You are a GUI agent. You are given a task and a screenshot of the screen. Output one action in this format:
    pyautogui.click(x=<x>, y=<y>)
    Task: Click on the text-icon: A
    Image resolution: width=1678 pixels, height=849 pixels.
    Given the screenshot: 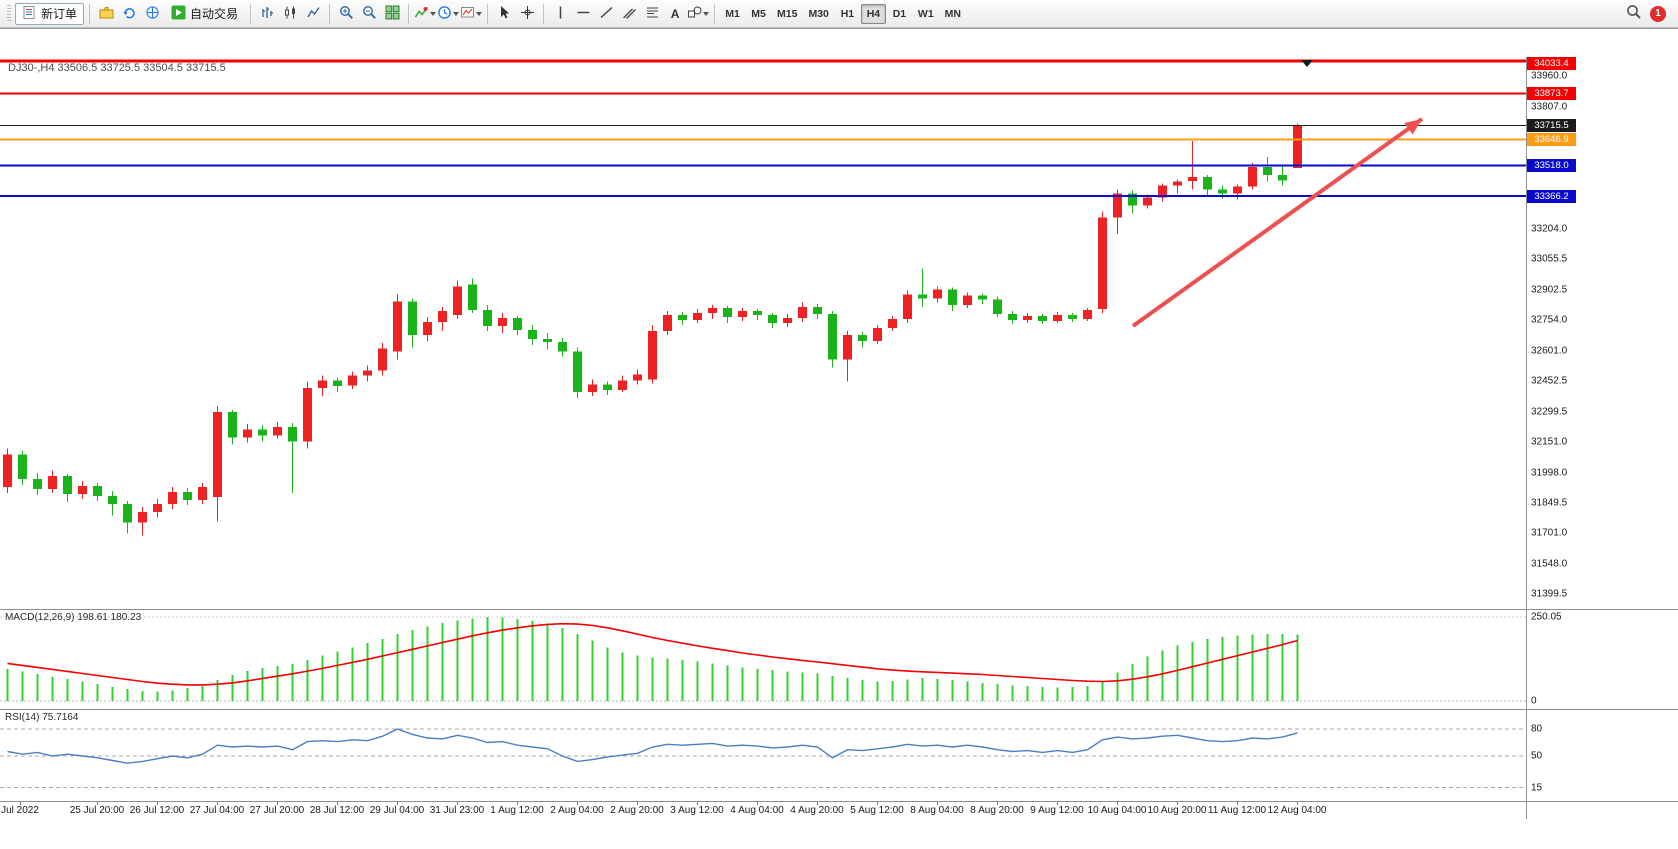 What is the action you would take?
    pyautogui.click(x=675, y=13)
    